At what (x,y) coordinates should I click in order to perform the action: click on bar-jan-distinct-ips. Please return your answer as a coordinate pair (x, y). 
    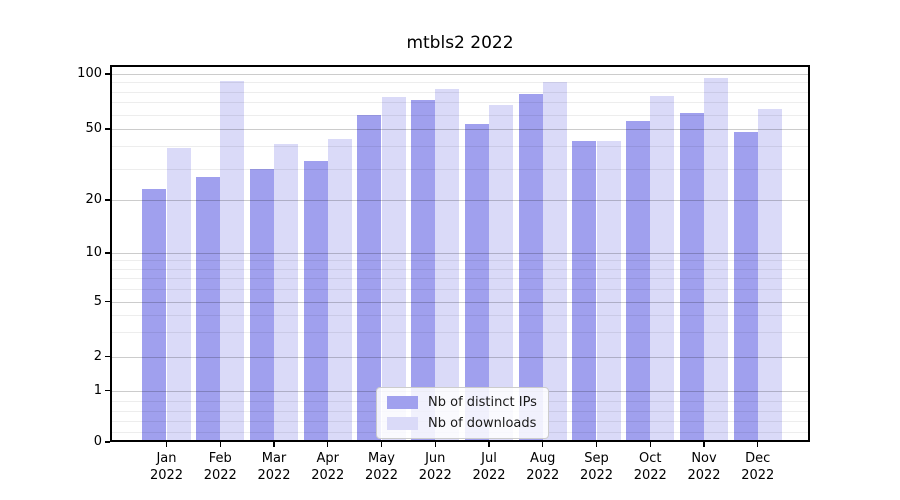
    Looking at the image, I should click on (154, 315).